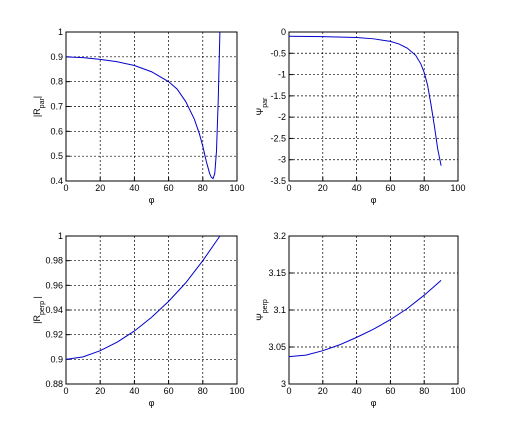  What do you see at coordinates (278, 181) in the screenshot?
I see `y-tick-label: -3.5` at bounding box center [278, 181].